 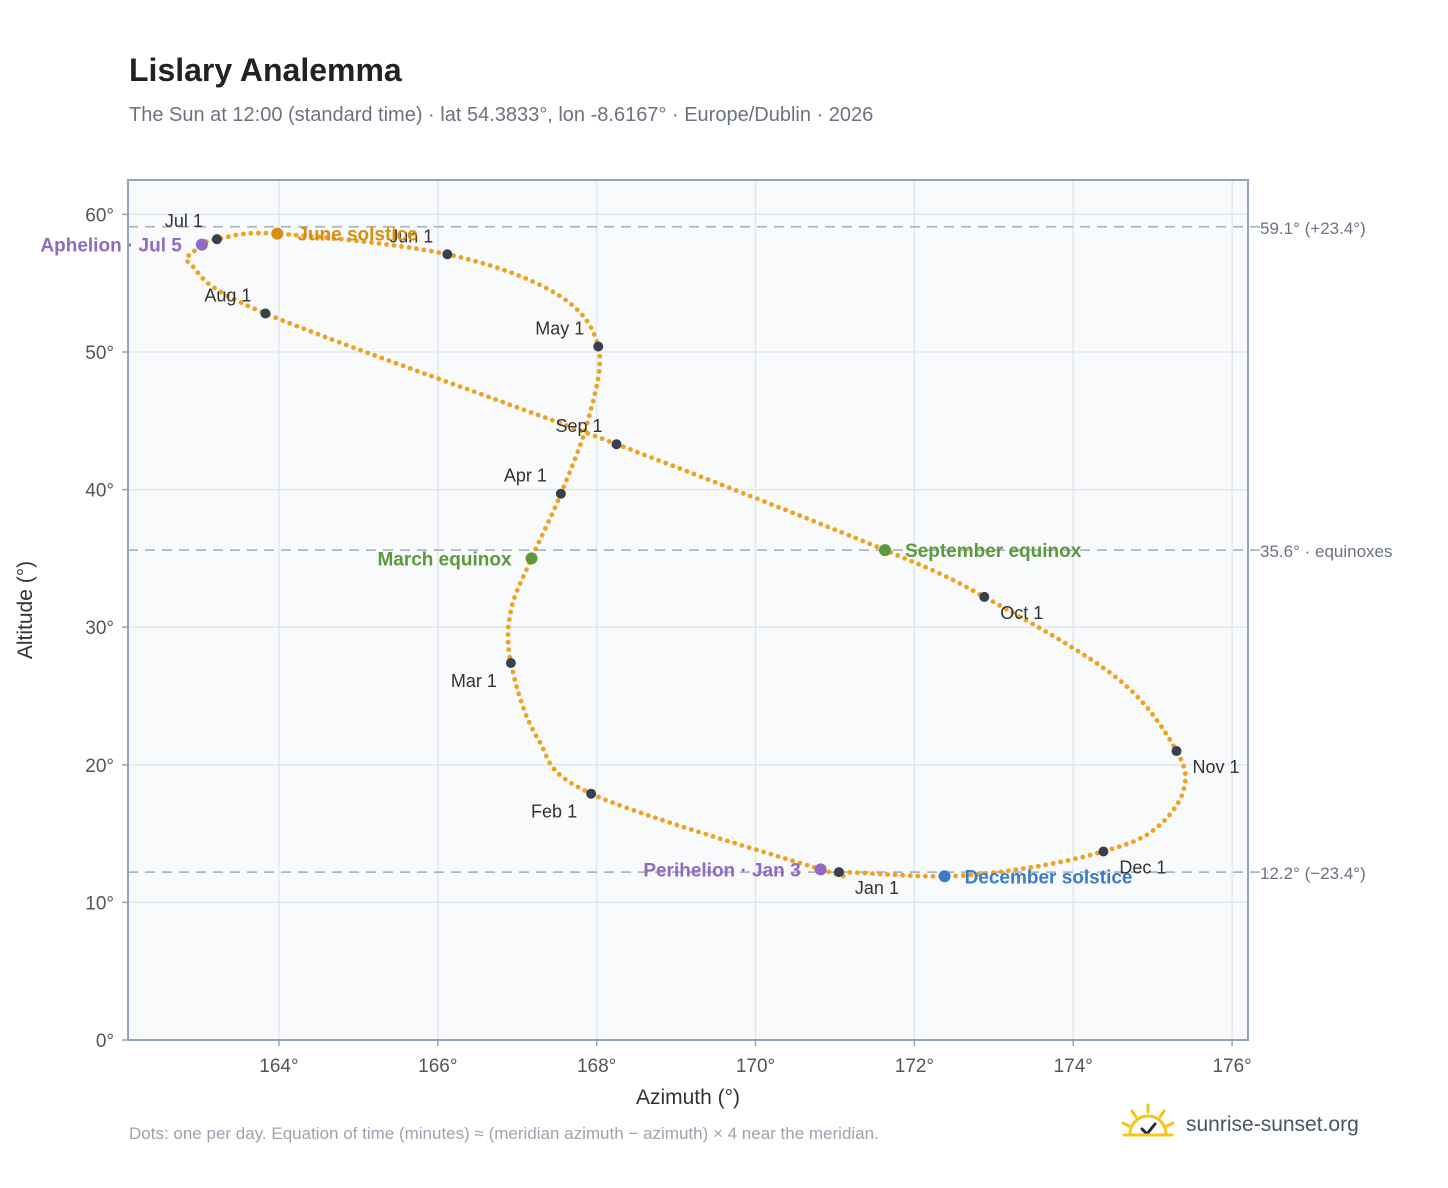 I want to click on x-tick-label: 166°, so click(x=437, y=1066).